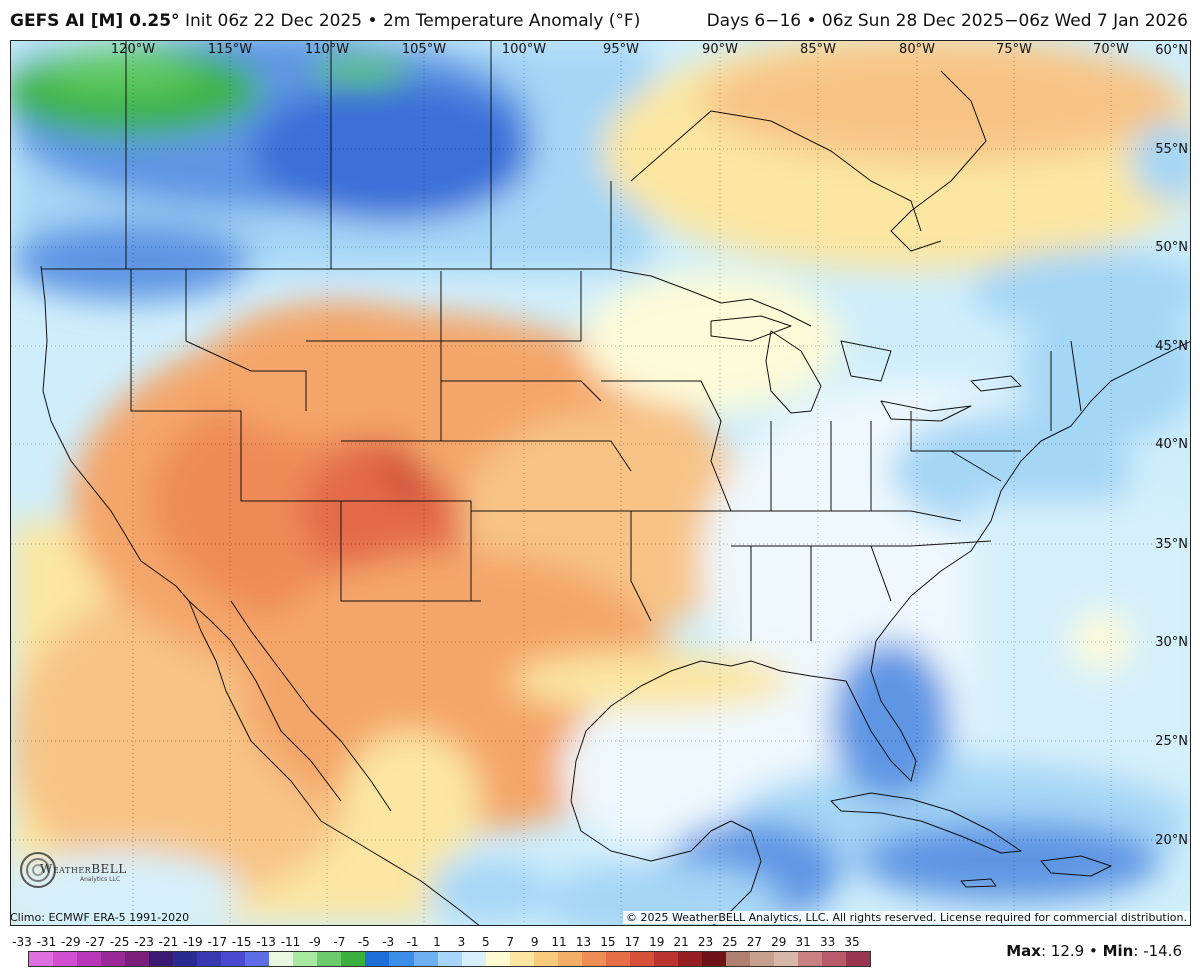 The width and height of the screenshot is (1200, 979). Describe the element at coordinates (1118, 951) in the screenshot. I see `min-label: Min` at that location.